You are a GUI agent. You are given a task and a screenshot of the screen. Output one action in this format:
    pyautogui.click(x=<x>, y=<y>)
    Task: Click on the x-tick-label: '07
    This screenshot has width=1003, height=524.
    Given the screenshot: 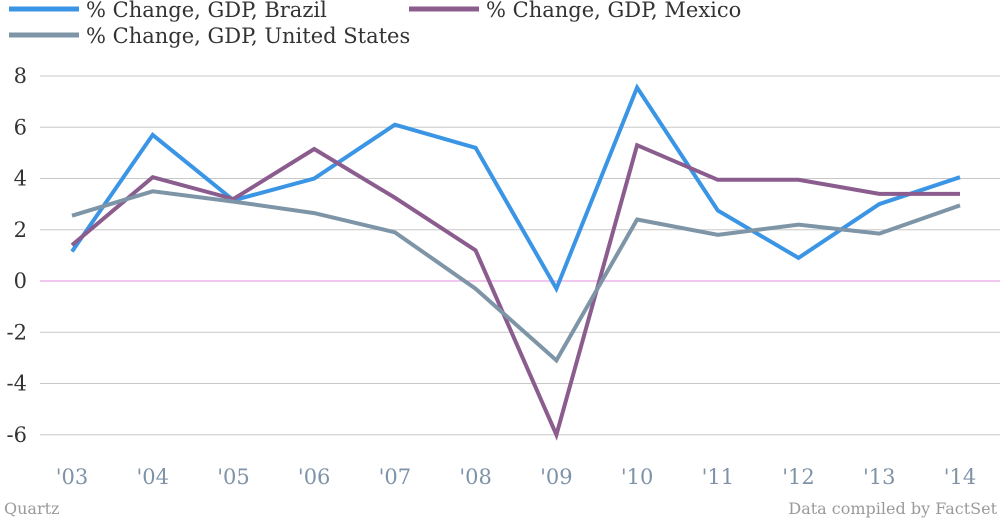 What is the action you would take?
    pyautogui.click(x=395, y=477)
    